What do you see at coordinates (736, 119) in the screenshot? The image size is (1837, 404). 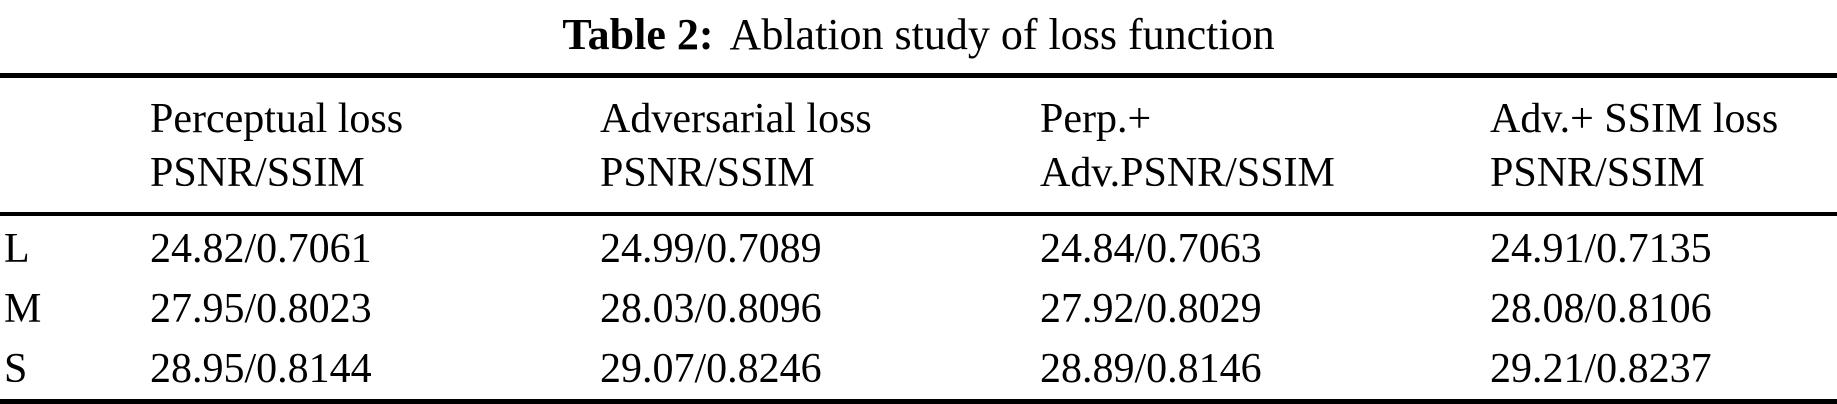 I see `column-header-line1: Adversarial loss` at bounding box center [736, 119].